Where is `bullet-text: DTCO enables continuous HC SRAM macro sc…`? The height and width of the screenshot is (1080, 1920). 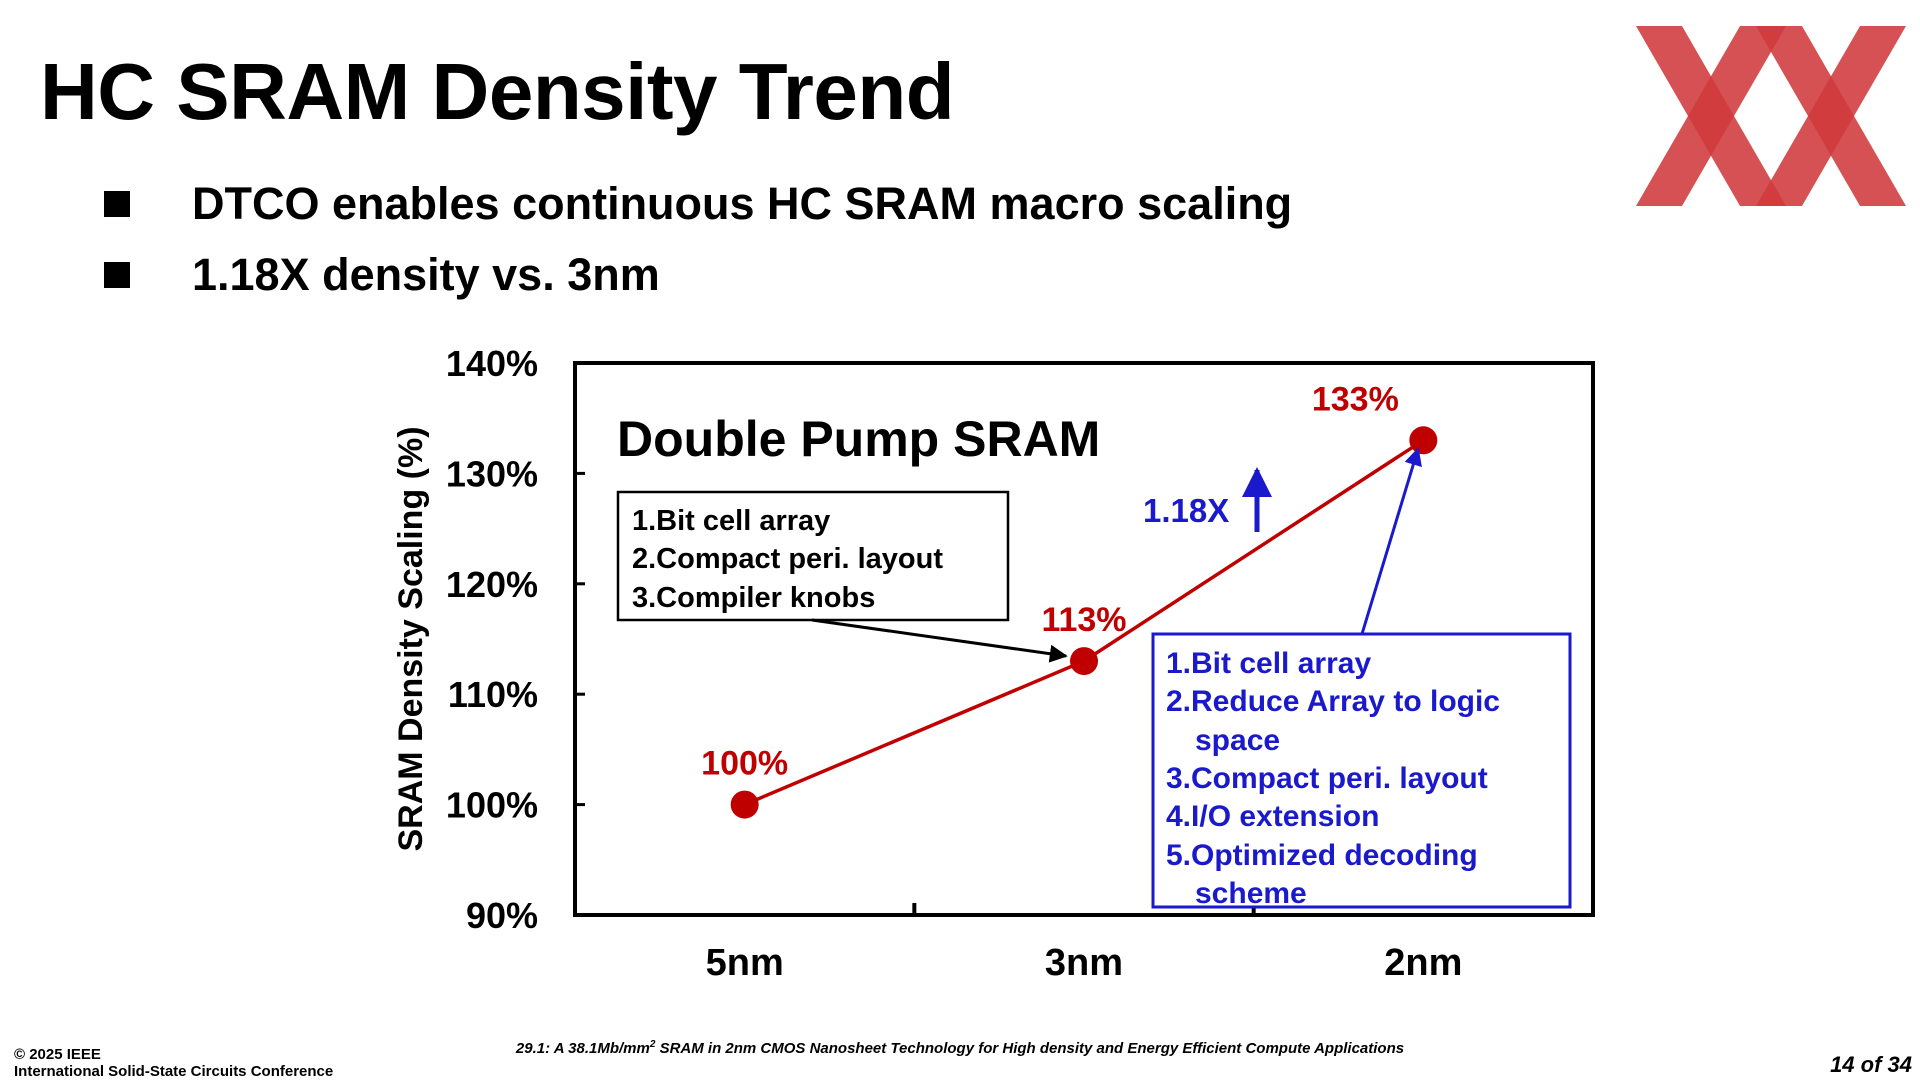 bullet-text: DTCO enables continuous HC SRAM macro sc… is located at coordinates (742, 203).